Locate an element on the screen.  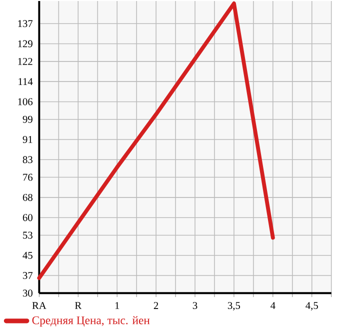
x-tick-label: 1 is located at coordinates (117, 305).